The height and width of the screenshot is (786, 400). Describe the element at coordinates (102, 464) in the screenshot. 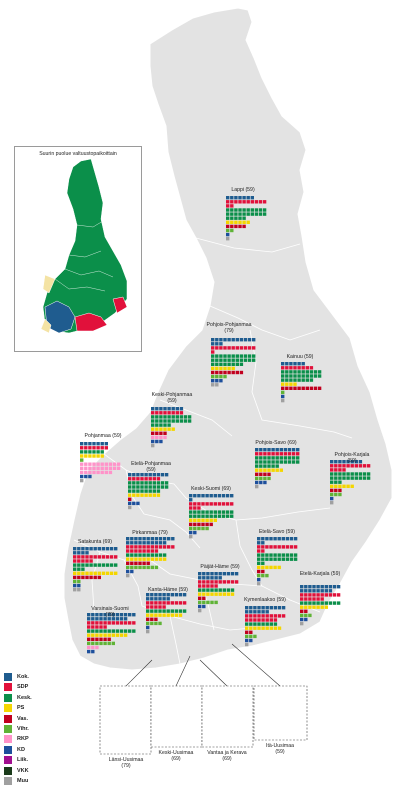

I see `seat-rkp` at that location.